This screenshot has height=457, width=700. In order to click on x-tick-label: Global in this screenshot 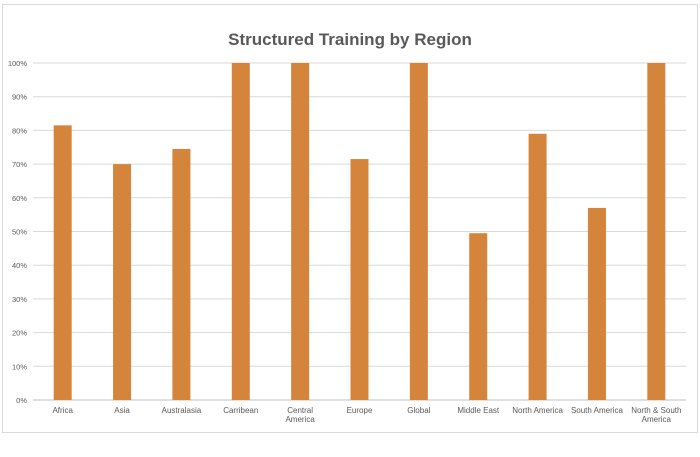, I will do `click(418, 410)`.